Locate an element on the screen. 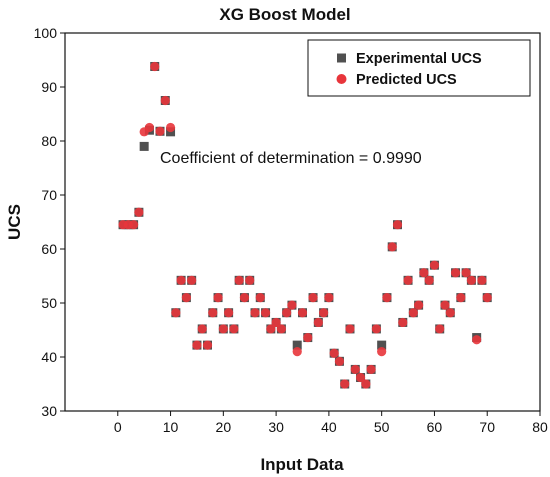  y-tick-label: 50 is located at coordinates (49, 303).